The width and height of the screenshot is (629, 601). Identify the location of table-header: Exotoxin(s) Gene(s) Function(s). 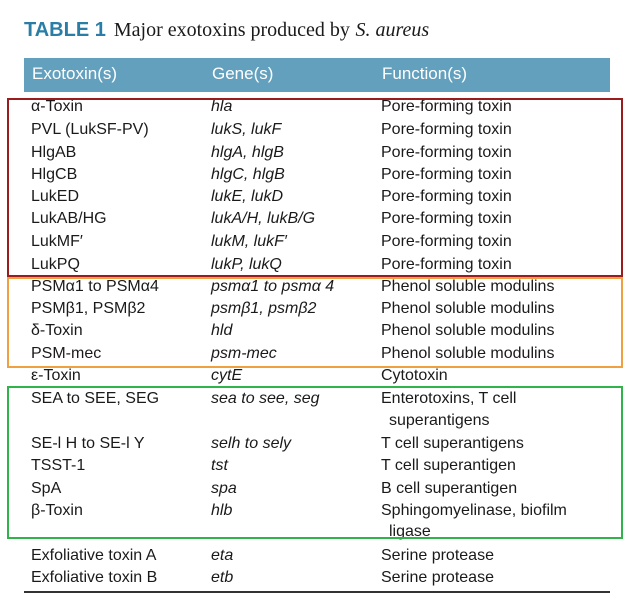
(317, 75).